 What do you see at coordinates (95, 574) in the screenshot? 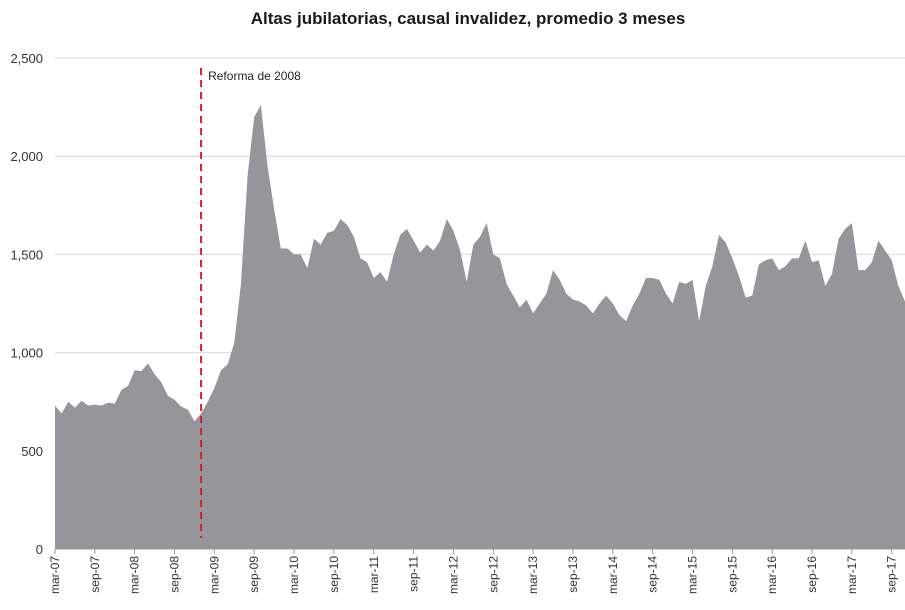
I see `x-tick-label: sep-07` at bounding box center [95, 574].